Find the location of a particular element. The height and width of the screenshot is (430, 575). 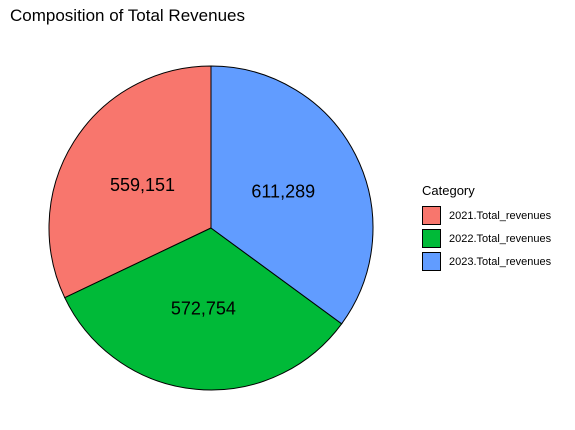

slice-value-label-2022: 572,754 is located at coordinates (203, 309).